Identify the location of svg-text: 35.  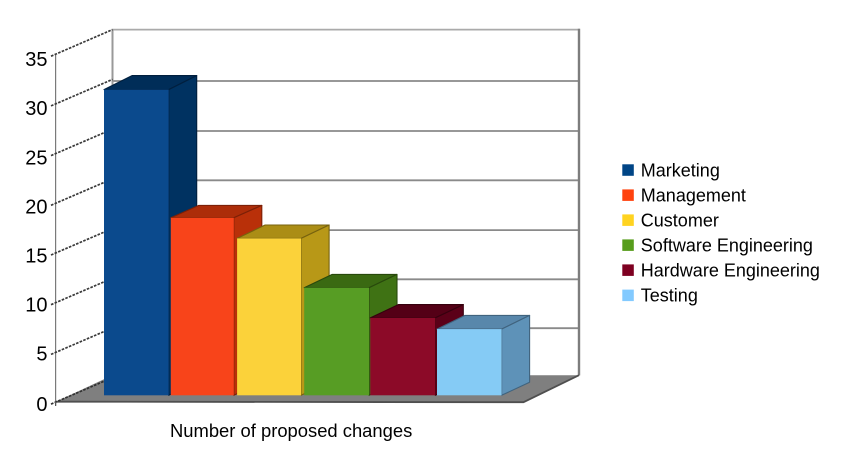
(36, 60).